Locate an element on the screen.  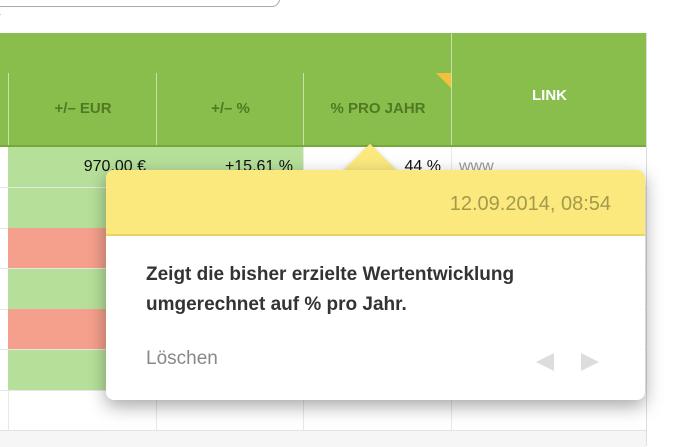
header-link: LINK is located at coordinates (549, 89).